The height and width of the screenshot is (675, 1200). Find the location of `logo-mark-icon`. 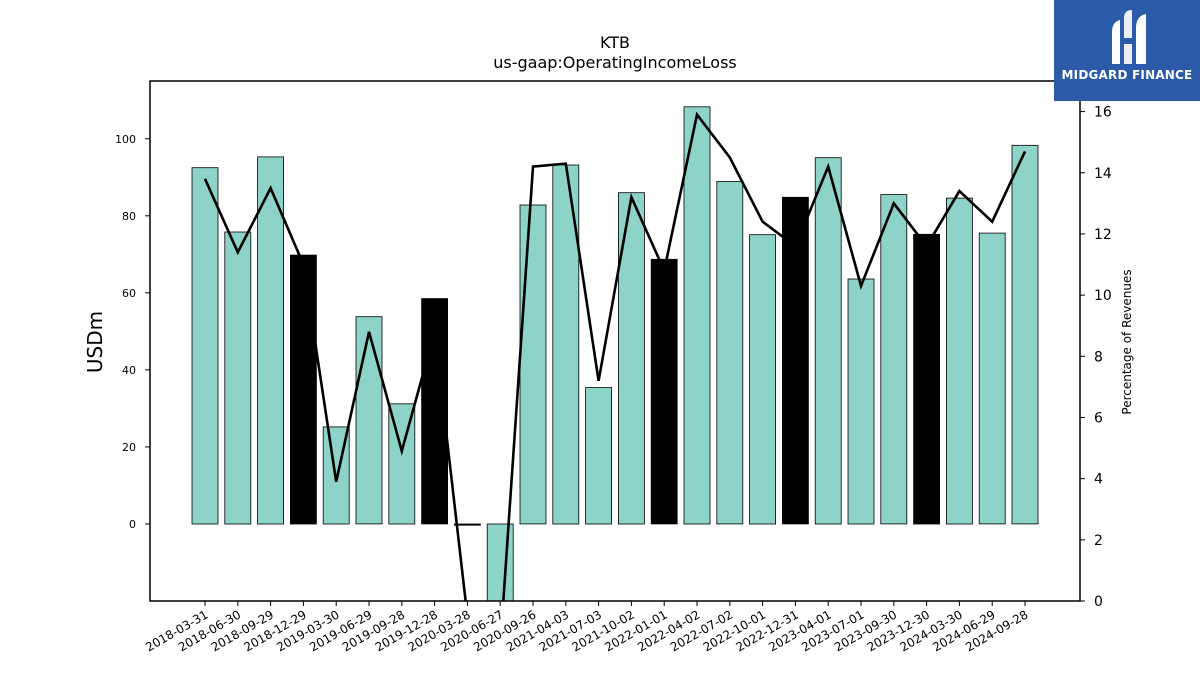

logo-mark-icon is located at coordinates (1129, 37).